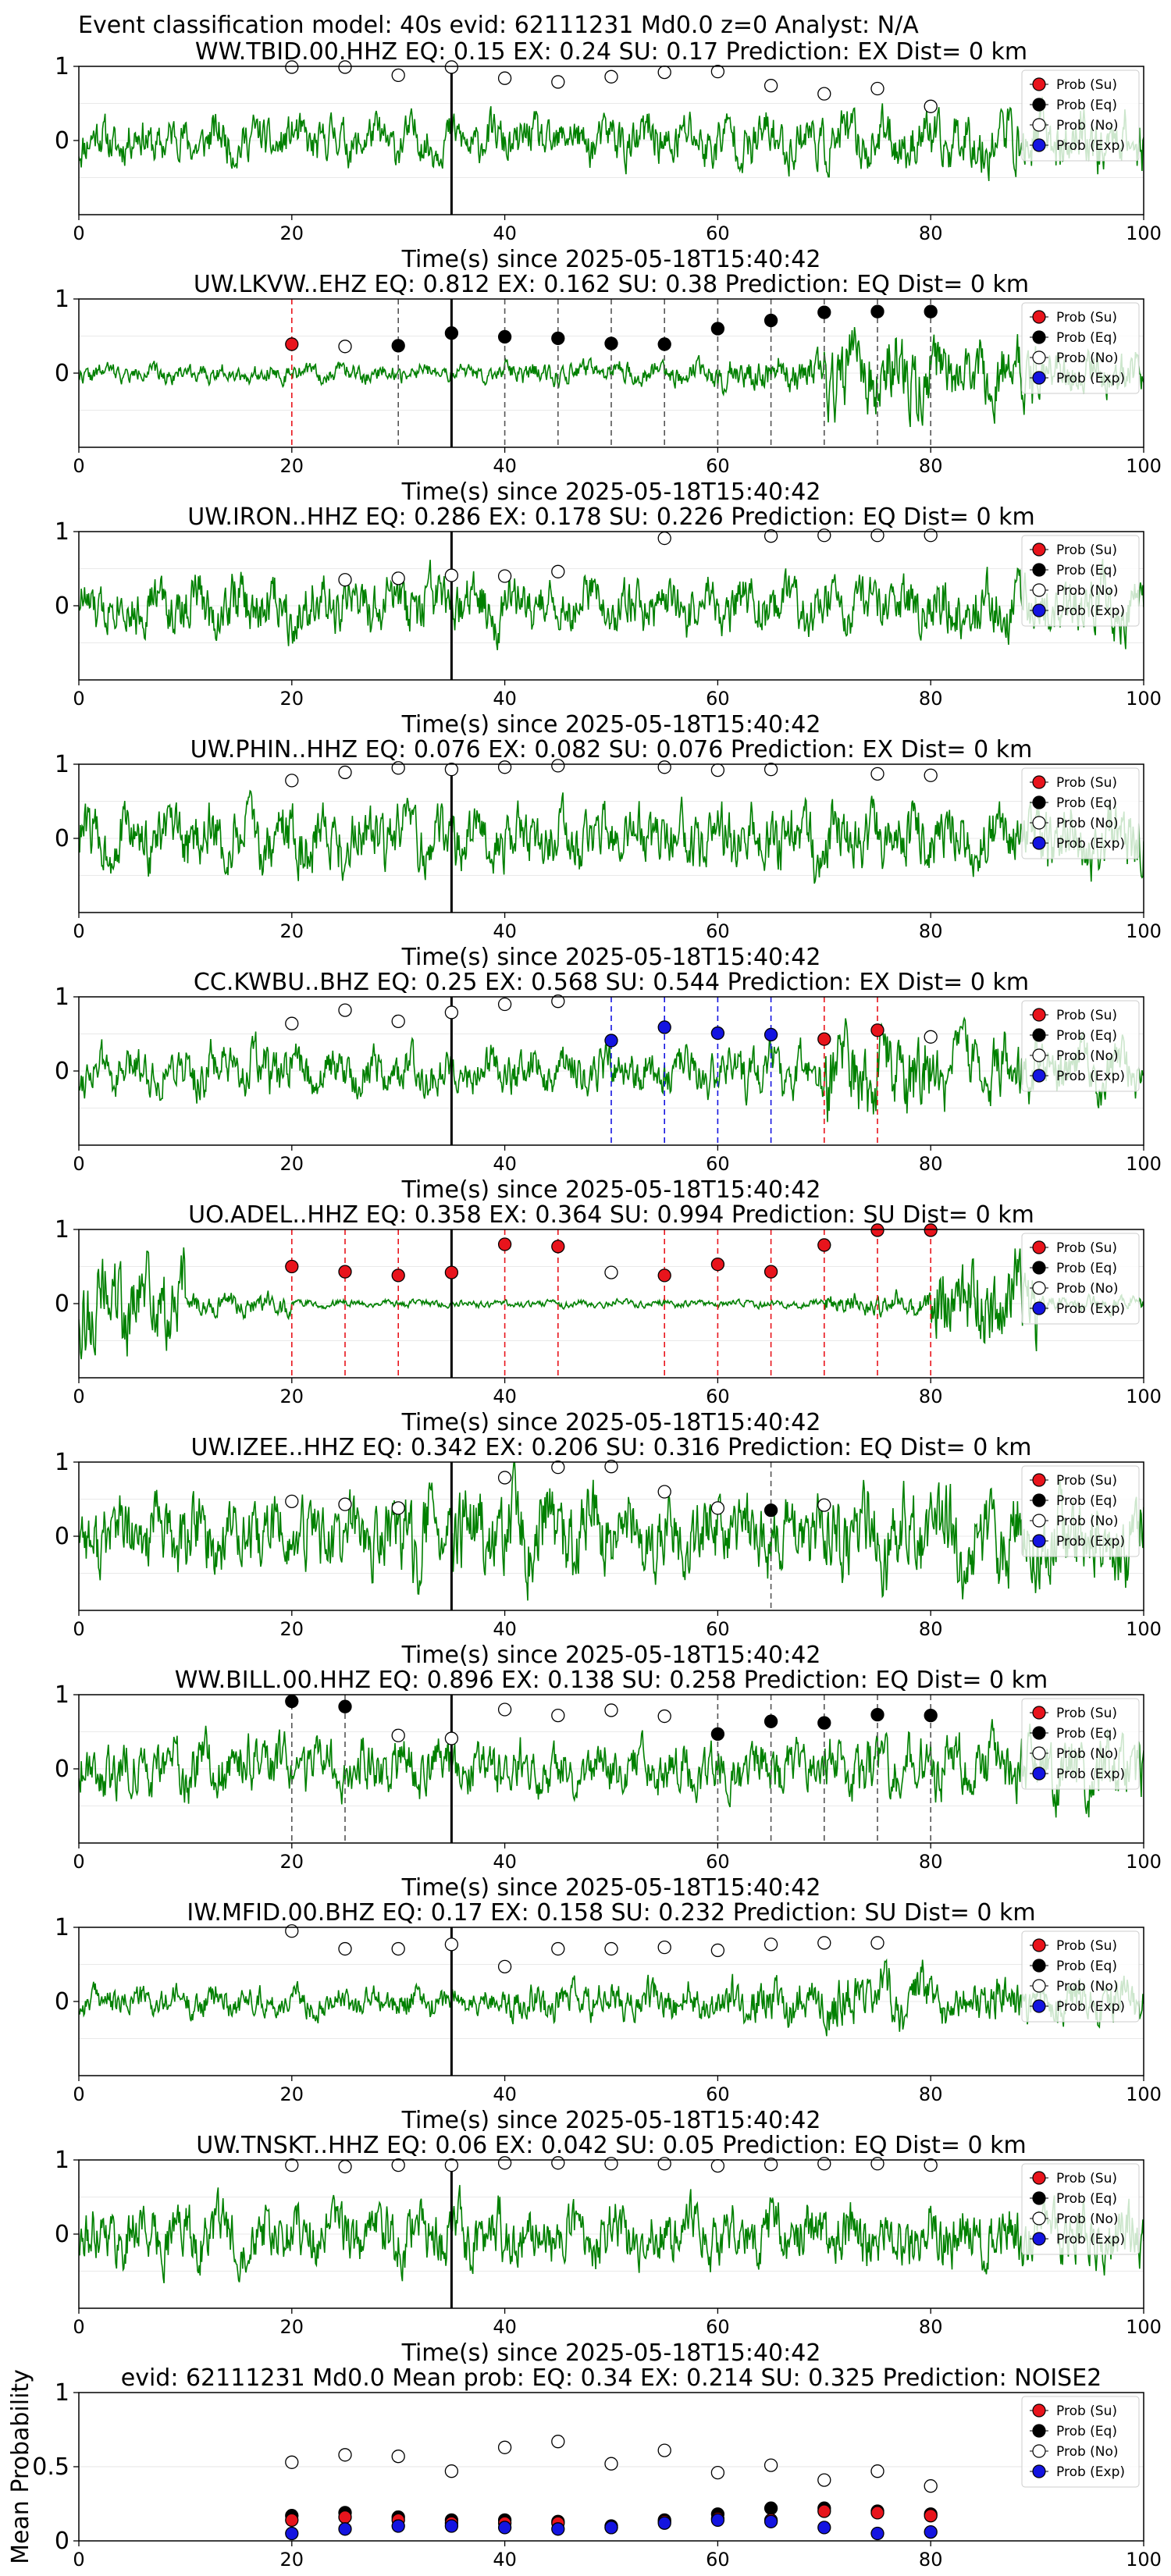 Image resolution: width=1171 pixels, height=2576 pixels. I want to click on waveform-trace, so click(611, 1531).